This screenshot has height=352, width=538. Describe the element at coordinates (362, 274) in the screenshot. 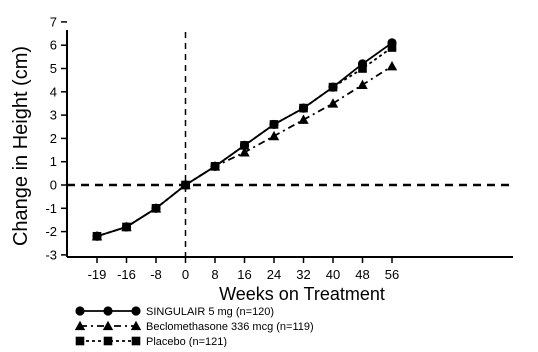

I see `x-tick-label: 48` at that location.